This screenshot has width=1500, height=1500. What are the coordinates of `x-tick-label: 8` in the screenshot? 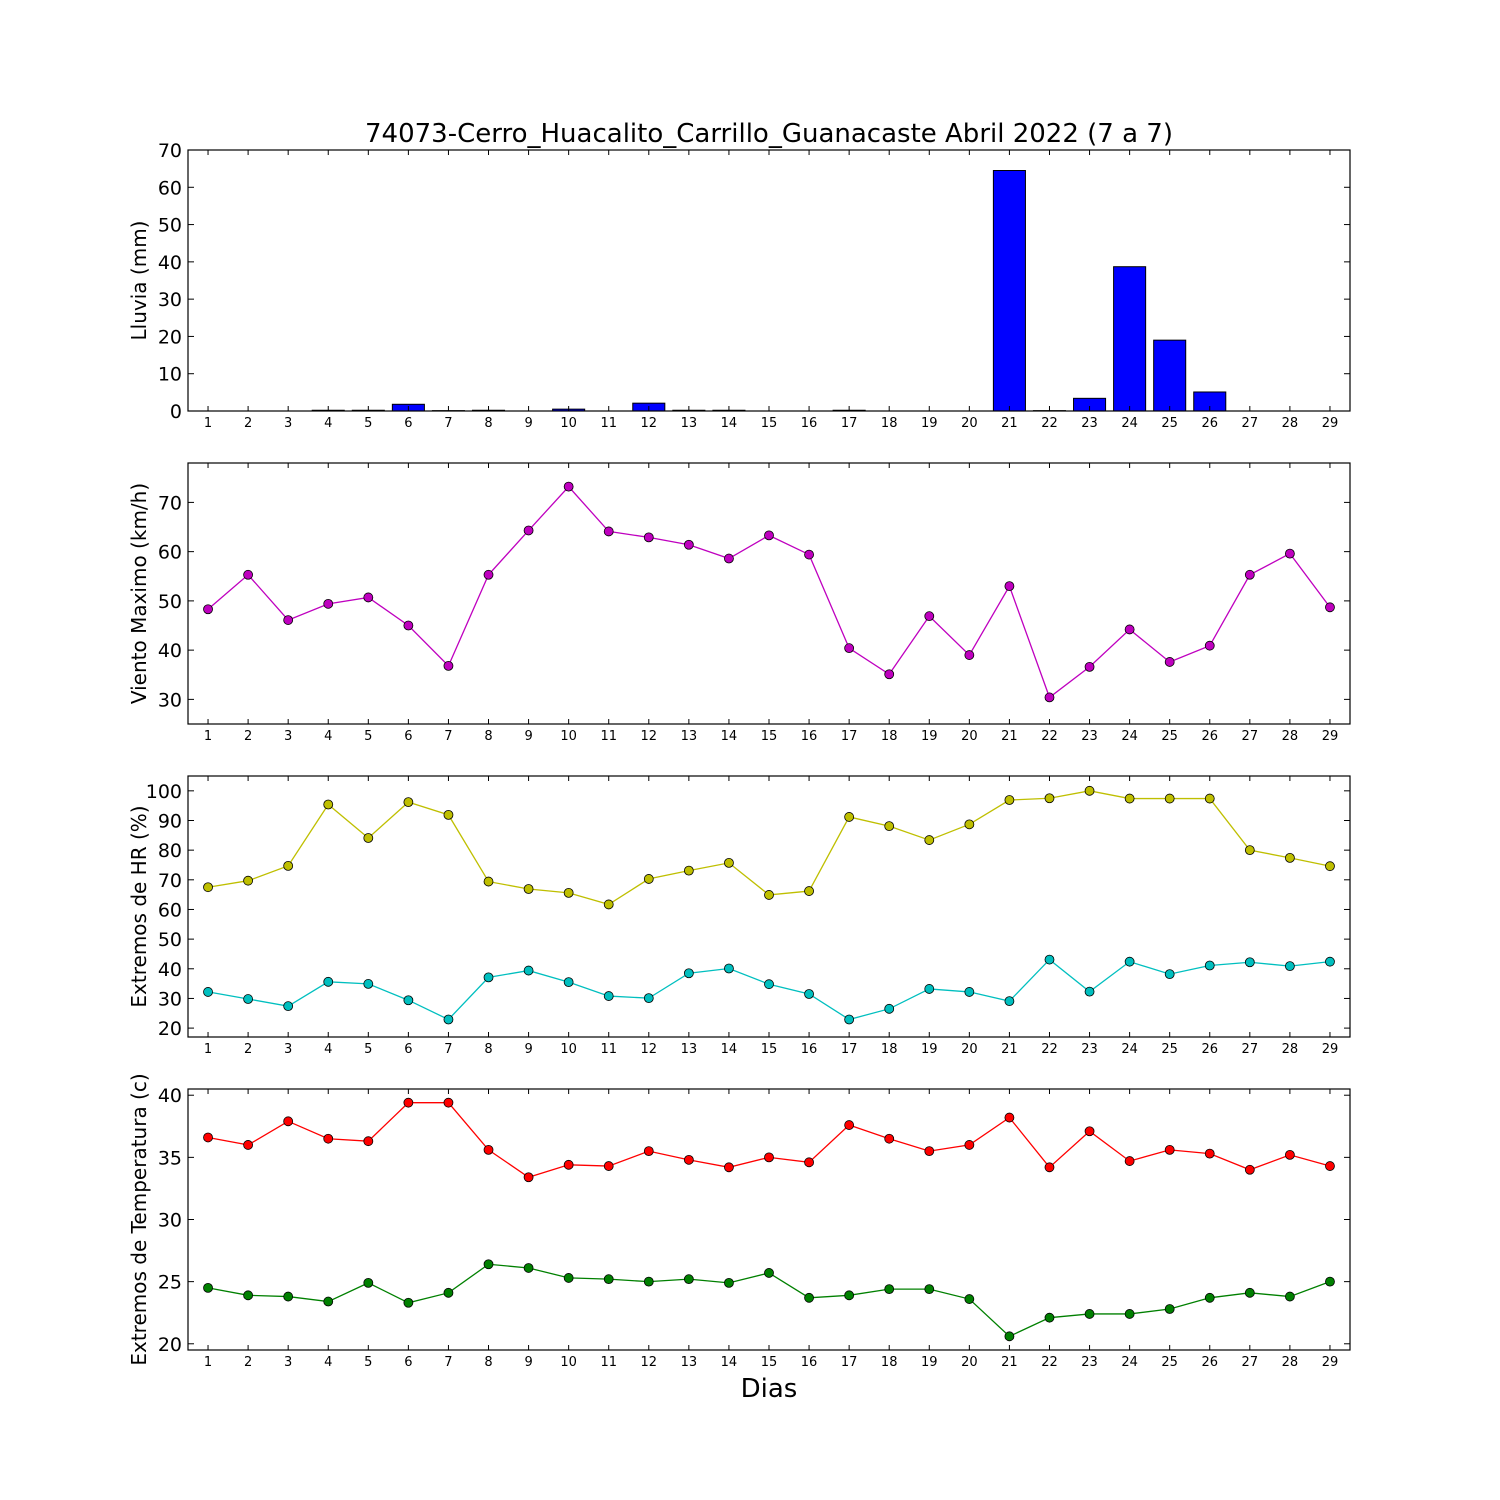 It's located at (488, 423).